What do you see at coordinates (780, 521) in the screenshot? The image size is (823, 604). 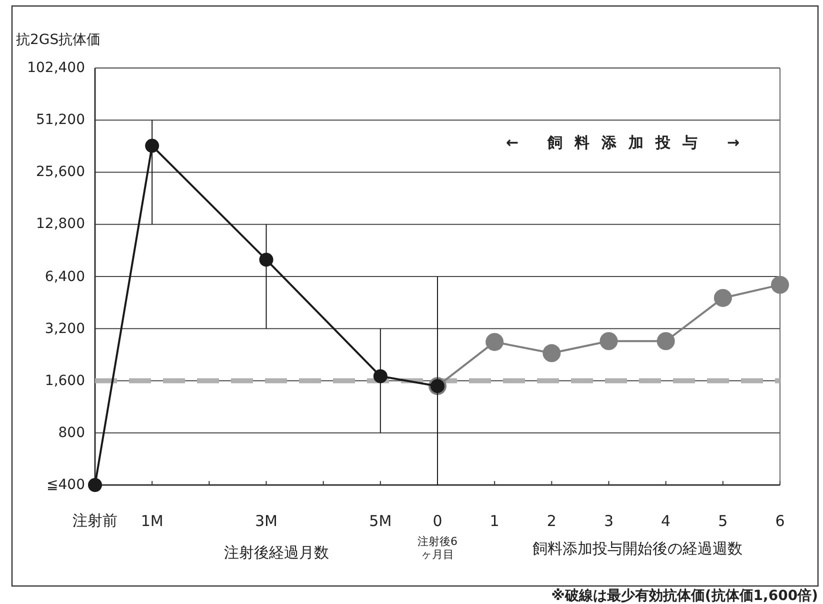 I see `x-tick-label: 6` at bounding box center [780, 521].